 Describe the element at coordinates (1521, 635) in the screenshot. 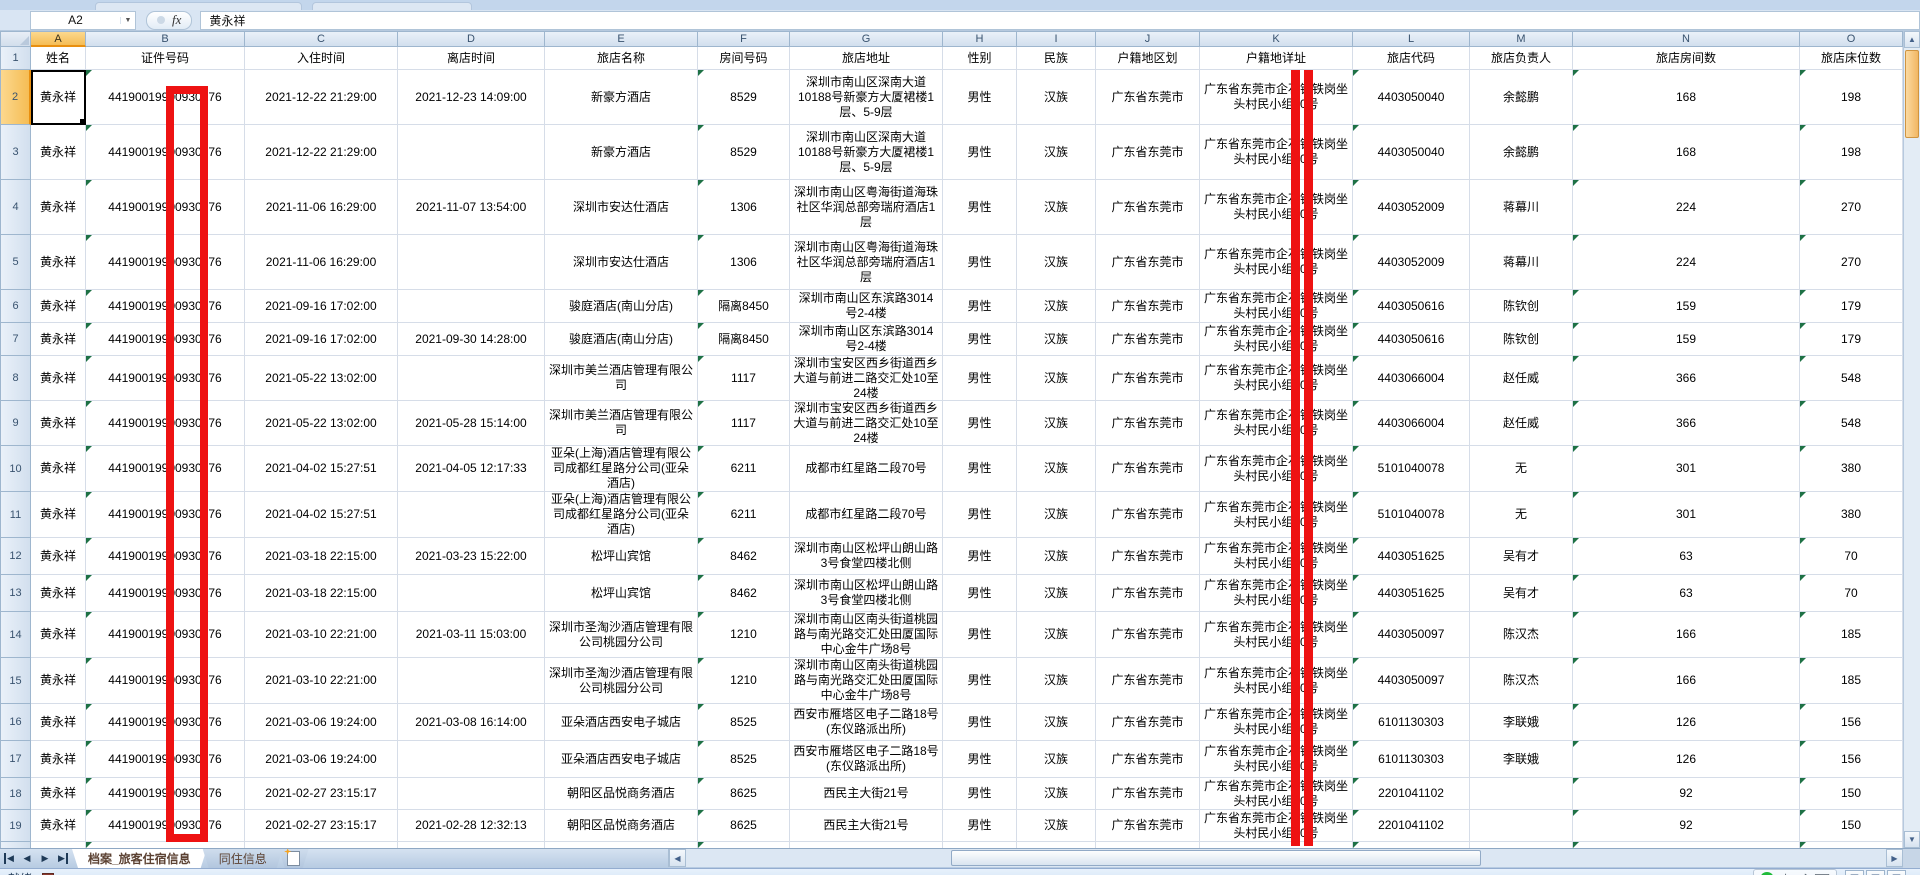

I see `cell-M14: 陈汉杰` at that location.